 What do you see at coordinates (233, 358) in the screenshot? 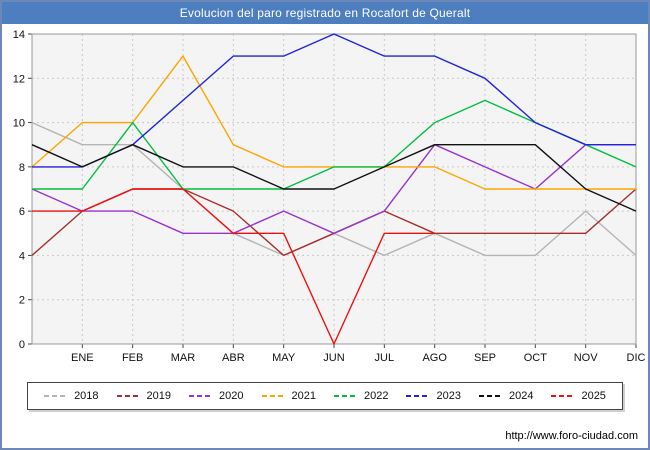
I see `svg-text: ABR` at bounding box center [233, 358].